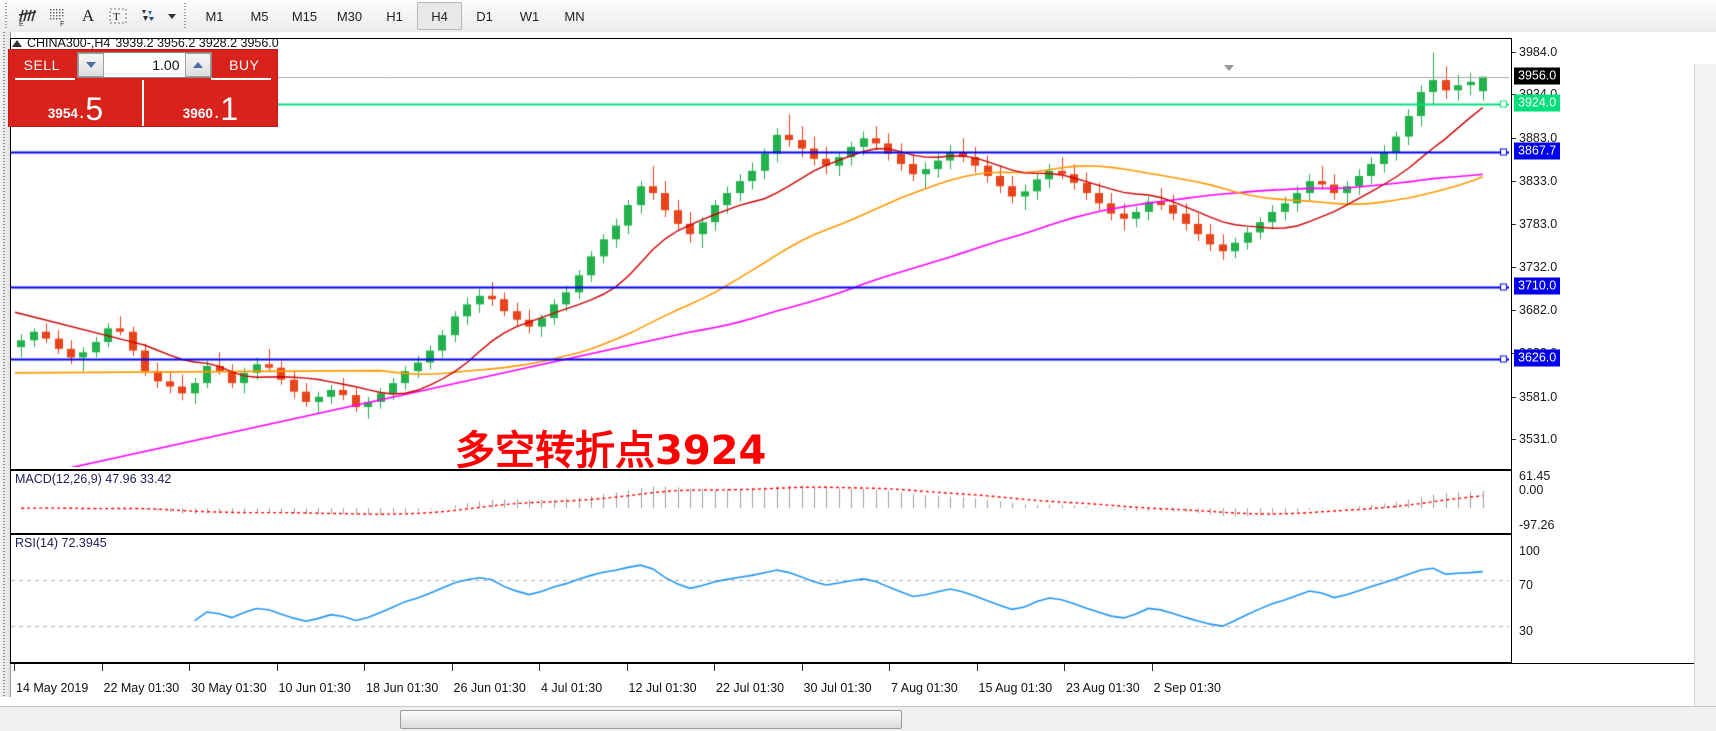 The height and width of the screenshot is (731, 1716). Describe the element at coordinates (924, 688) in the screenshot. I see `time-tick-label: 7 Aug 01:30` at that location.